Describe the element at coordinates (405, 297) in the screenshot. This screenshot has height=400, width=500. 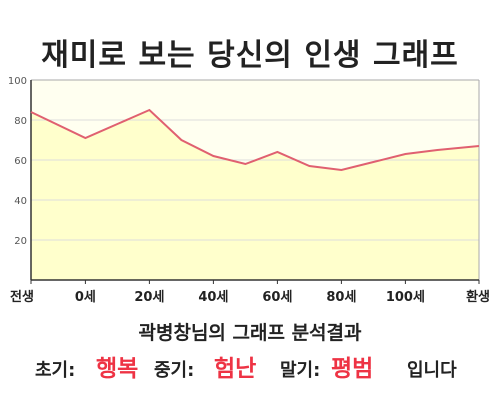
I see `x-tick-label: 100세` at that location.